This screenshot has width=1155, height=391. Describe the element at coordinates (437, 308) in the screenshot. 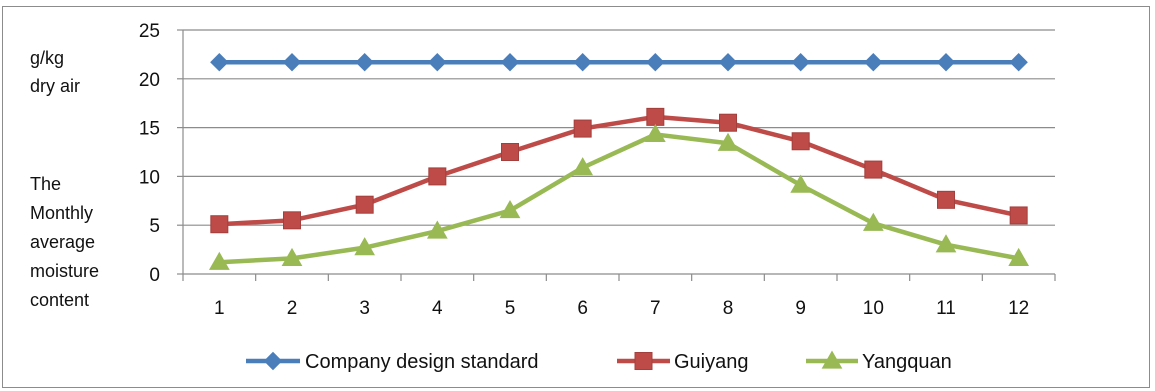

I see `x-tick-label: 4` at that location.